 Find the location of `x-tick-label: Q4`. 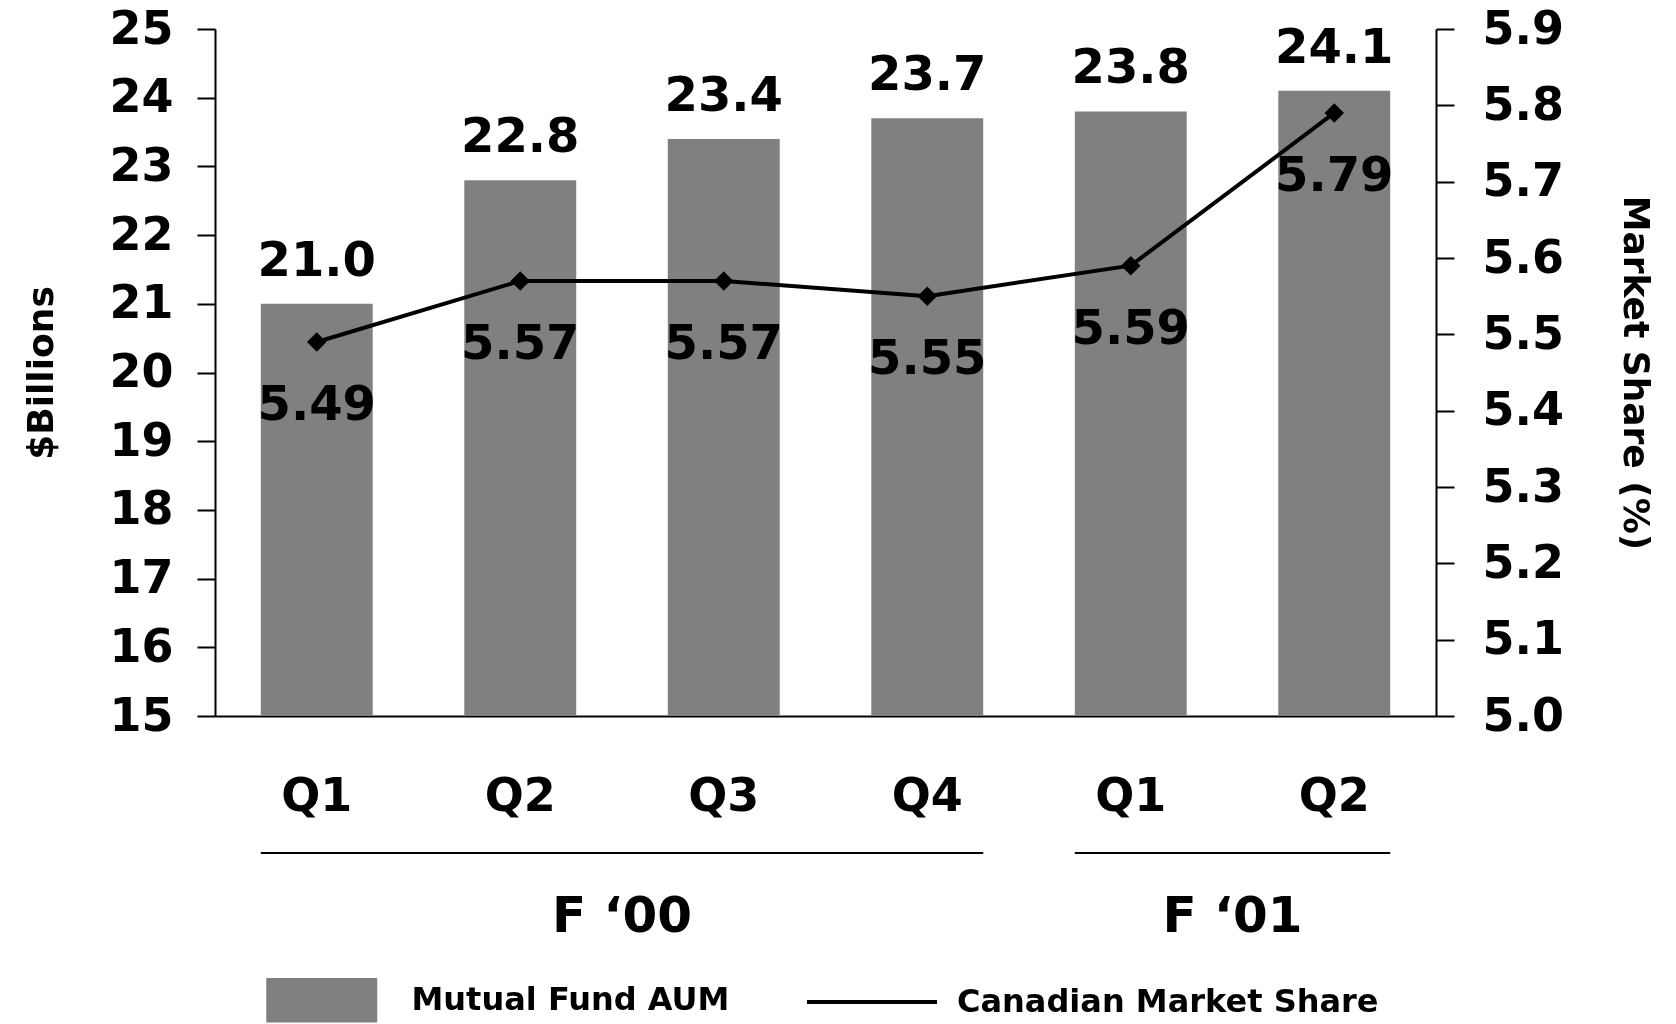

x-tick-label: Q4 is located at coordinates (927, 794).